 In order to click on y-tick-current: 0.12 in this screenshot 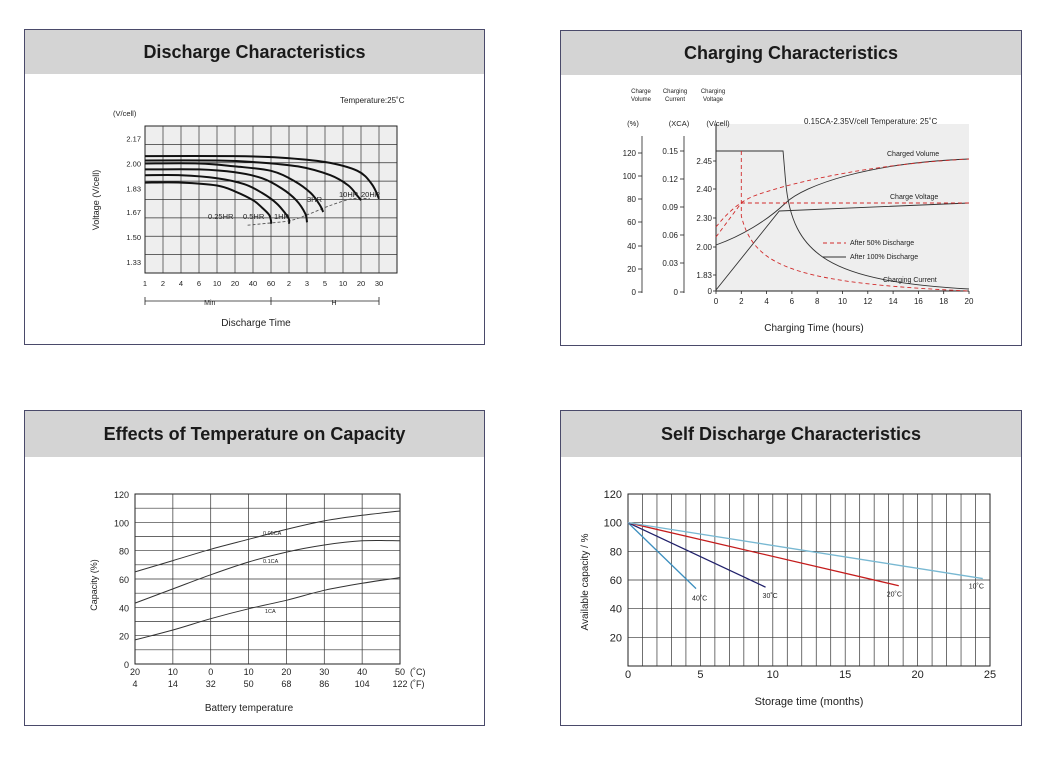, I will do `click(670, 179)`.